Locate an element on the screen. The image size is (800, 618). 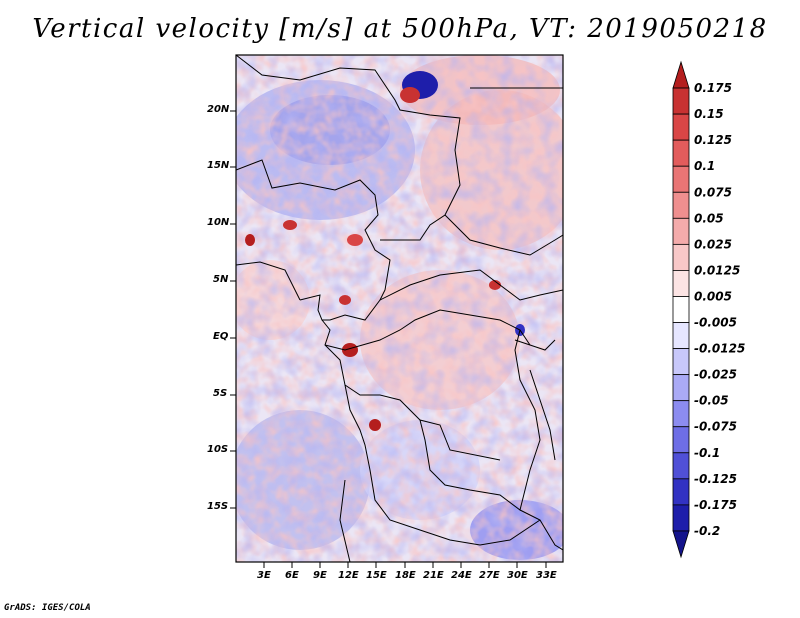
lon-label-12e: 12E is located at coordinates (348, 575).